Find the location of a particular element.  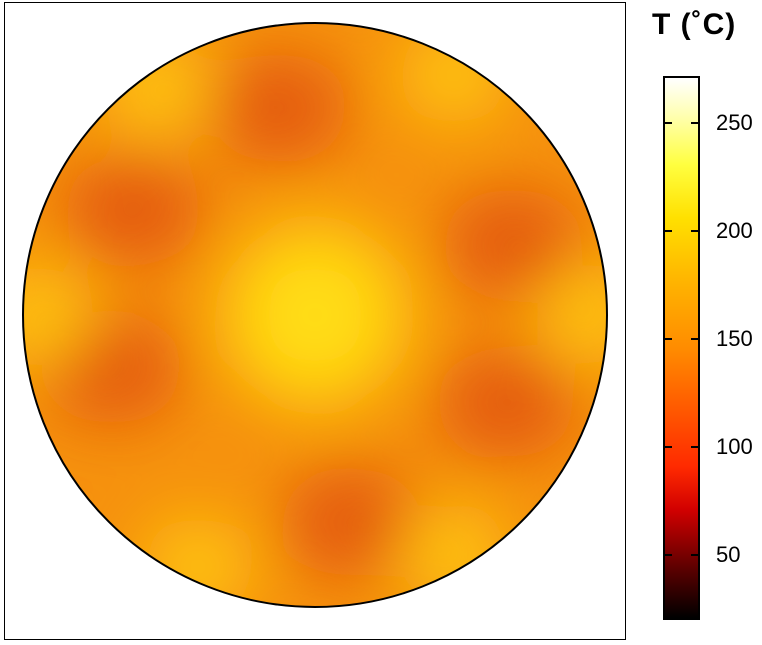

colorbar-tick-label: 50 is located at coordinates (728, 555).